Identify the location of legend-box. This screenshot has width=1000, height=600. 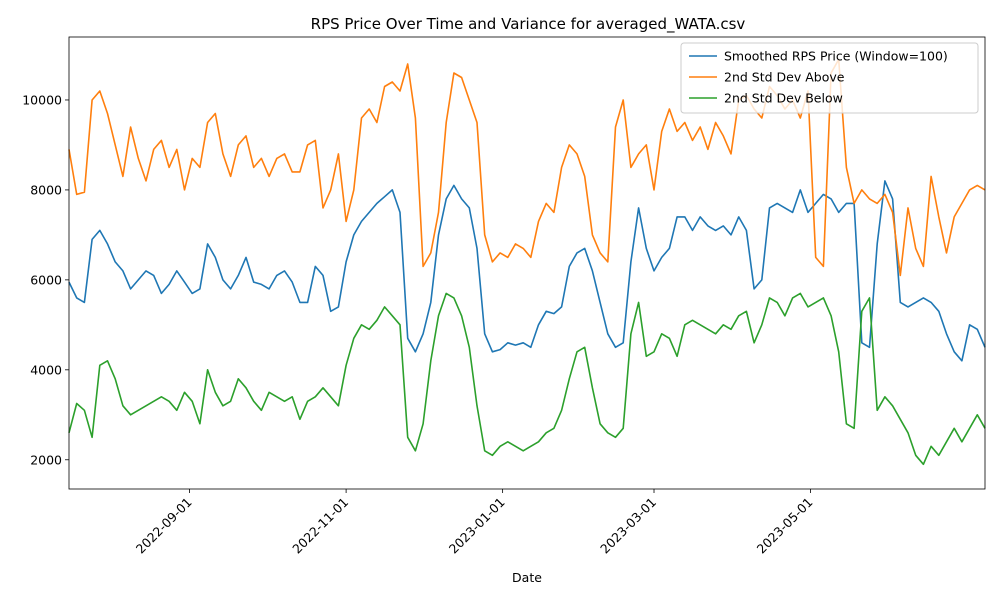
(829, 78).